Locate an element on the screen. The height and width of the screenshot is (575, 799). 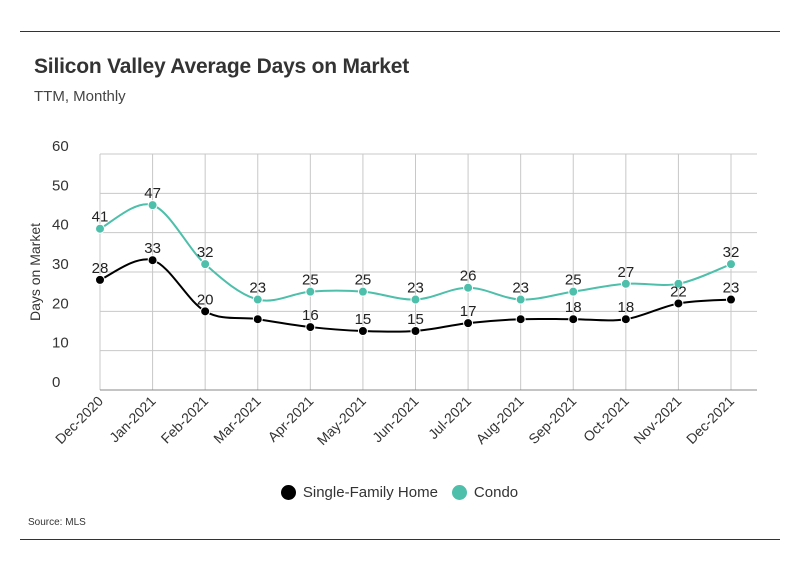
data-label-single-family: 22 is located at coordinates (678, 291).